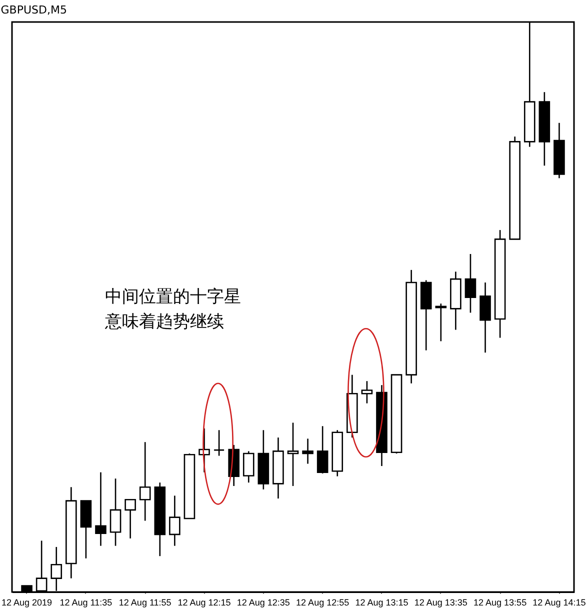  Describe the element at coordinates (500, 603) in the screenshot. I see `x-tick-label: 12 Aug 13:55` at that location.